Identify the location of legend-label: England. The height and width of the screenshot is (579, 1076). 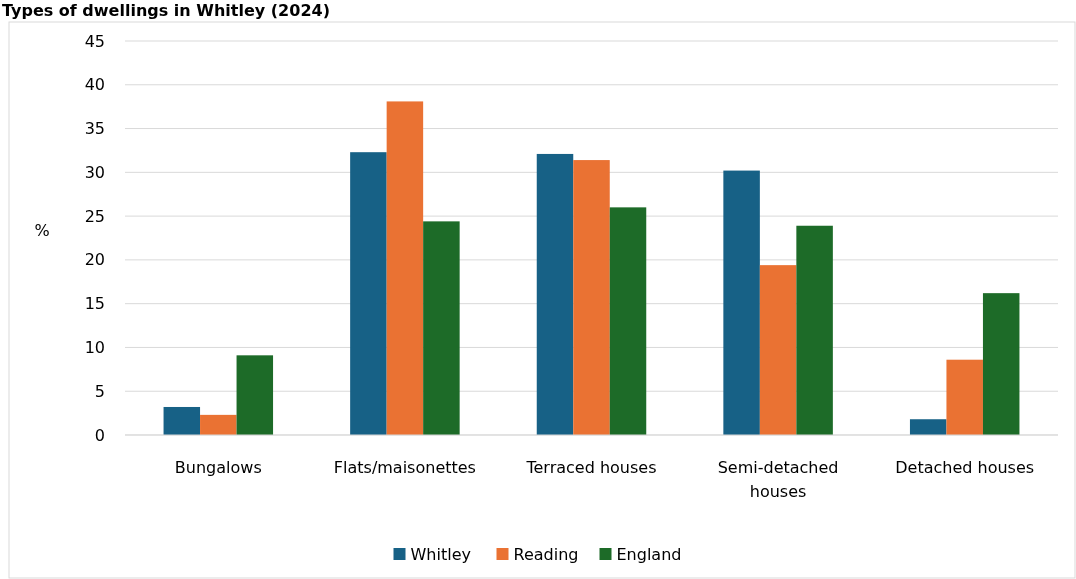
(649, 554).